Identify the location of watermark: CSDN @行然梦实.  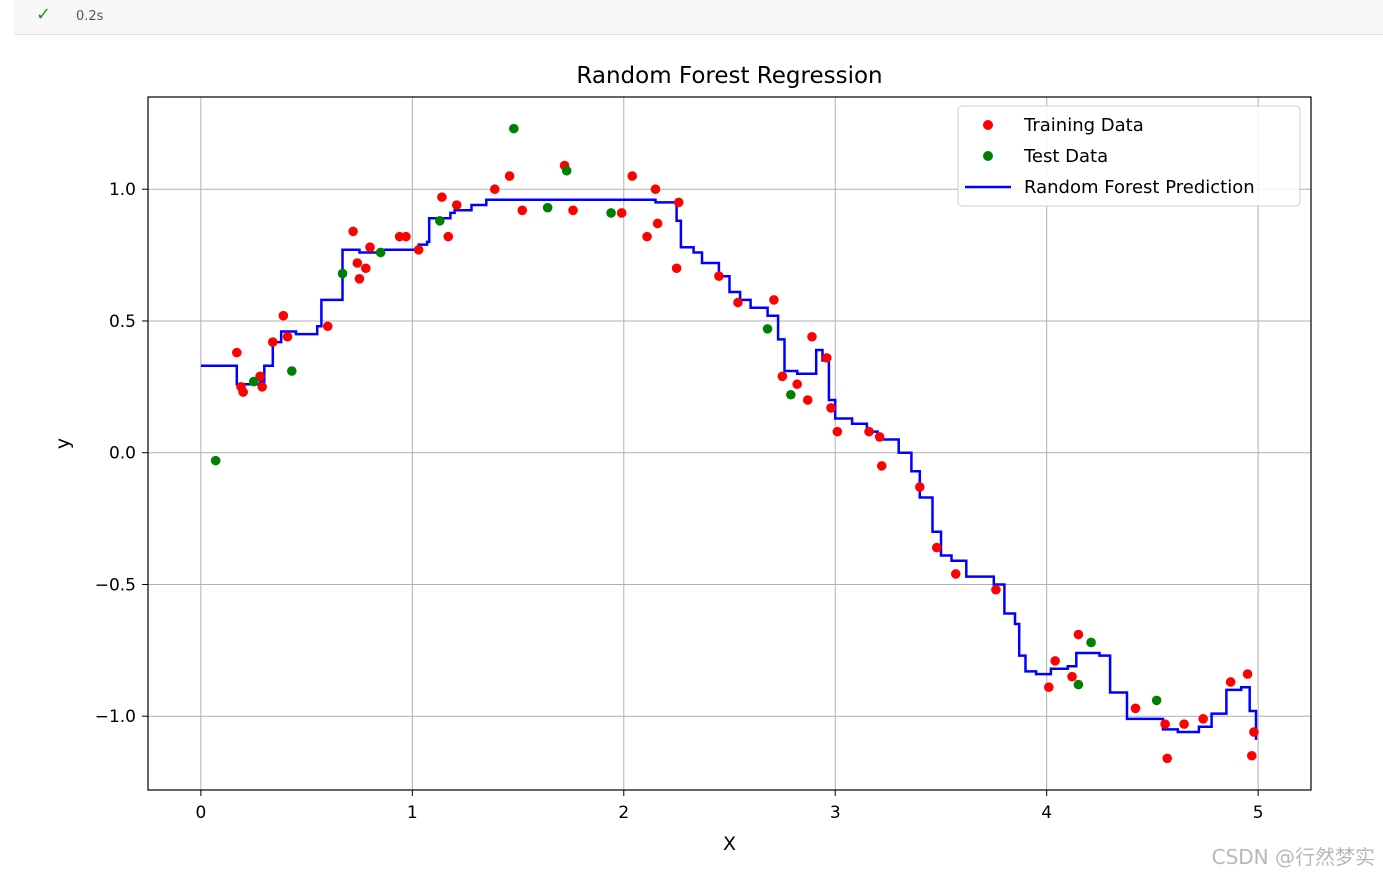
(1293, 857).